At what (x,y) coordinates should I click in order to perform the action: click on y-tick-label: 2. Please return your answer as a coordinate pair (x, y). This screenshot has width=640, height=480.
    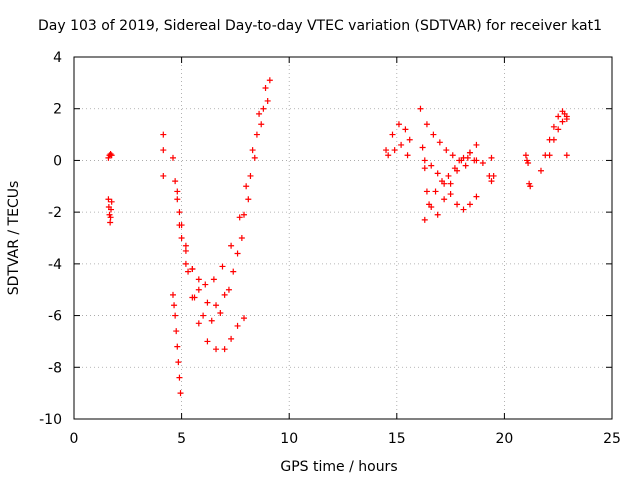
    Looking at the image, I should click on (57, 110).